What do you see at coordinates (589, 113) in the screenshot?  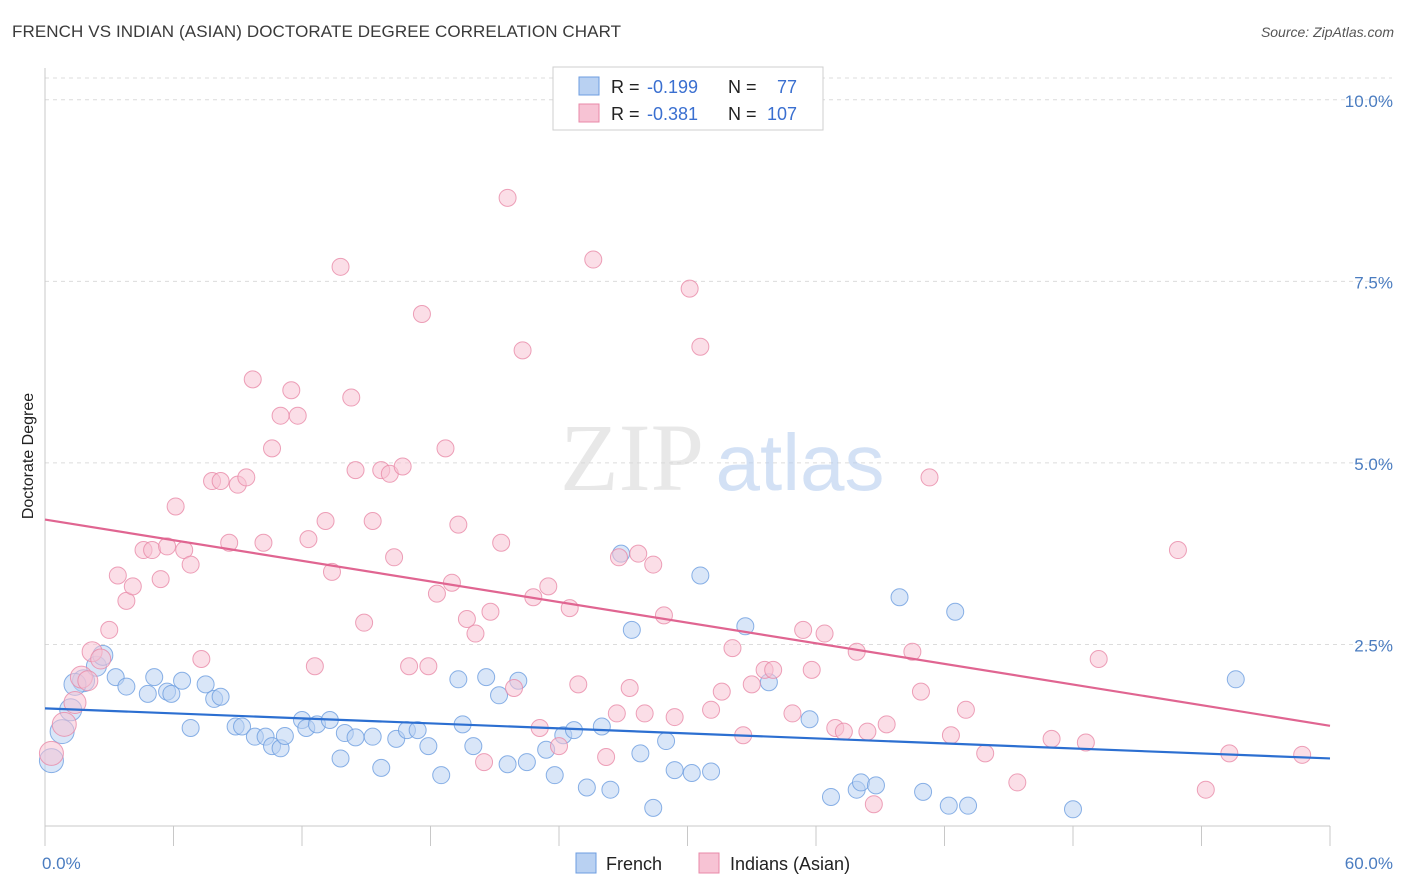 I see `legend-swatch-indians` at bounding box center [589, 113].